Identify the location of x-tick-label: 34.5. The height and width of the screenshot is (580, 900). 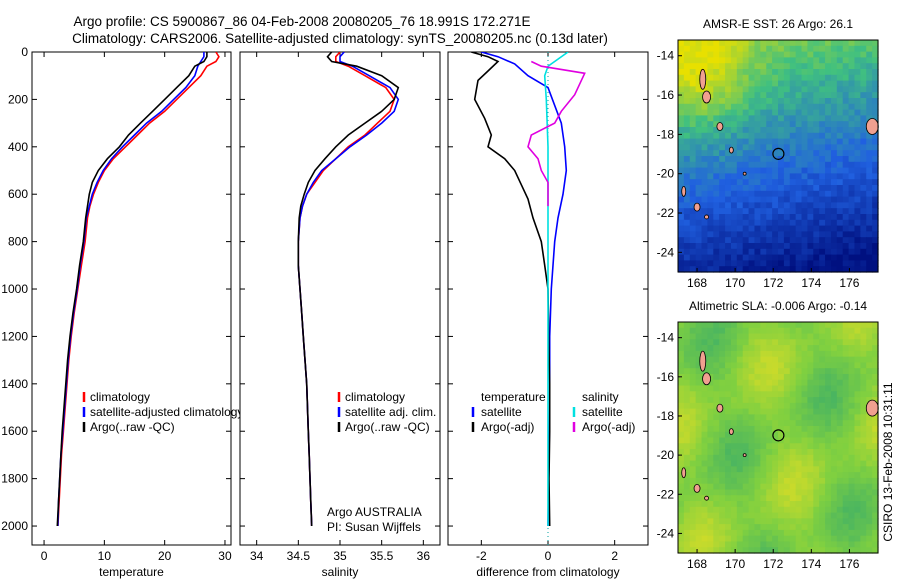
(299, 556).